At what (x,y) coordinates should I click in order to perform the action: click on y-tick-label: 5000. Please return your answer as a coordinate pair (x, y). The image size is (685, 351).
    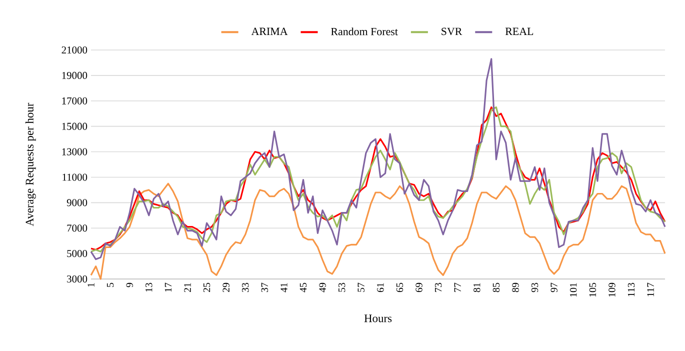
    Looking at the image, I should click on (77, 254).